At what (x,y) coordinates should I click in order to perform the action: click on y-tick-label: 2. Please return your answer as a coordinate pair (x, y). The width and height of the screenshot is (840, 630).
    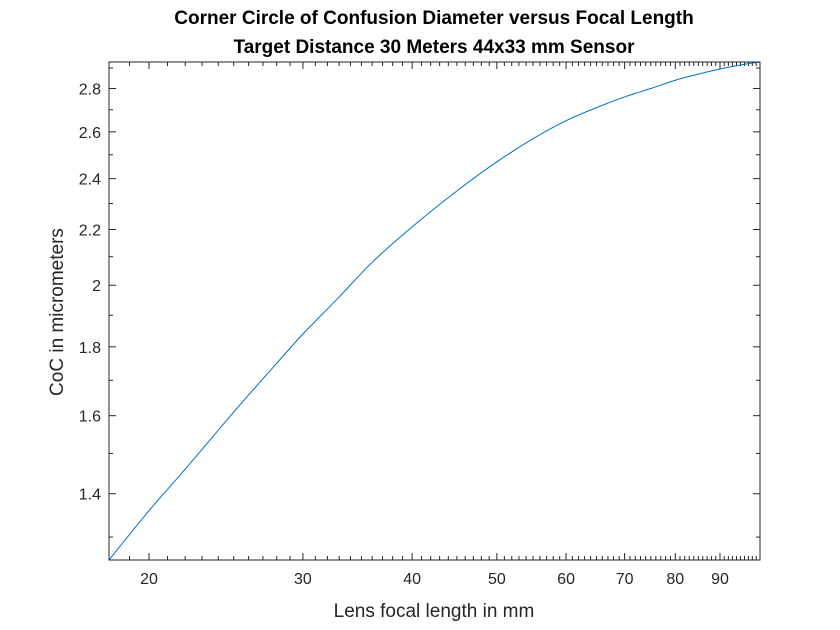
    Looking at the image, I should click on (96, 286).